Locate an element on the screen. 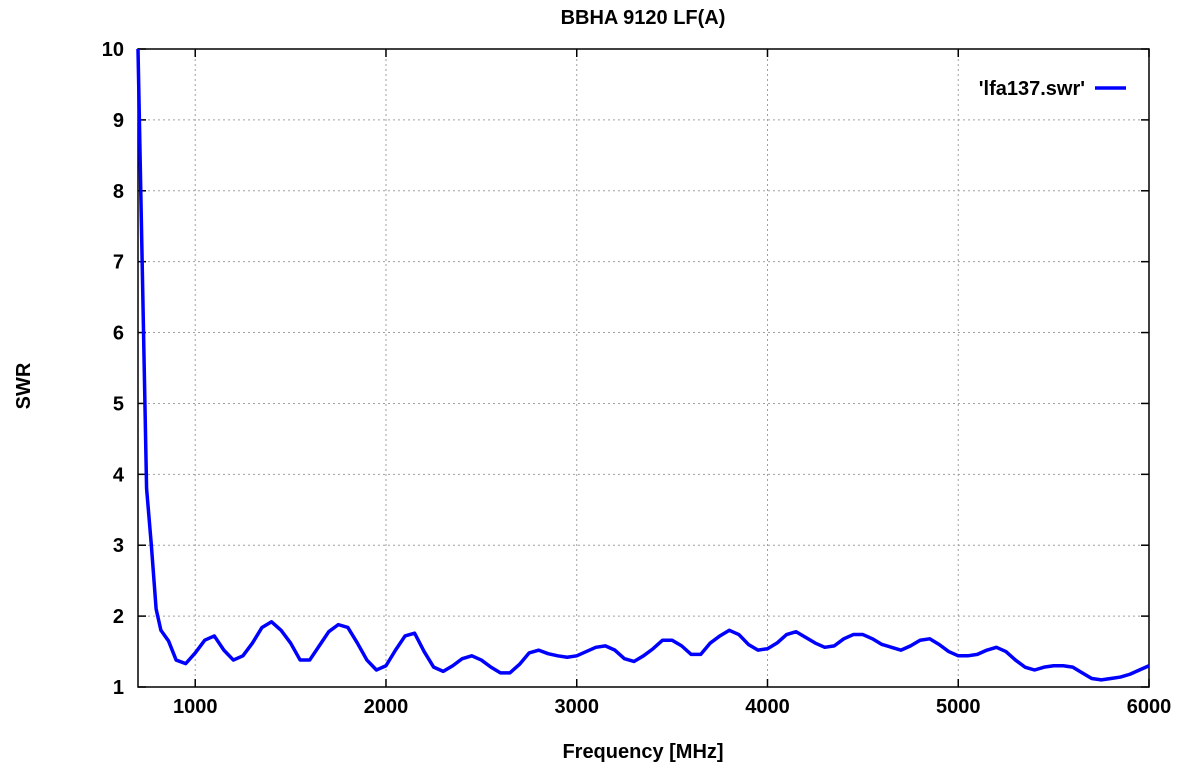 The image size is (1186, 769). y-tick-label: 7 is located at coordinates (118, 263).